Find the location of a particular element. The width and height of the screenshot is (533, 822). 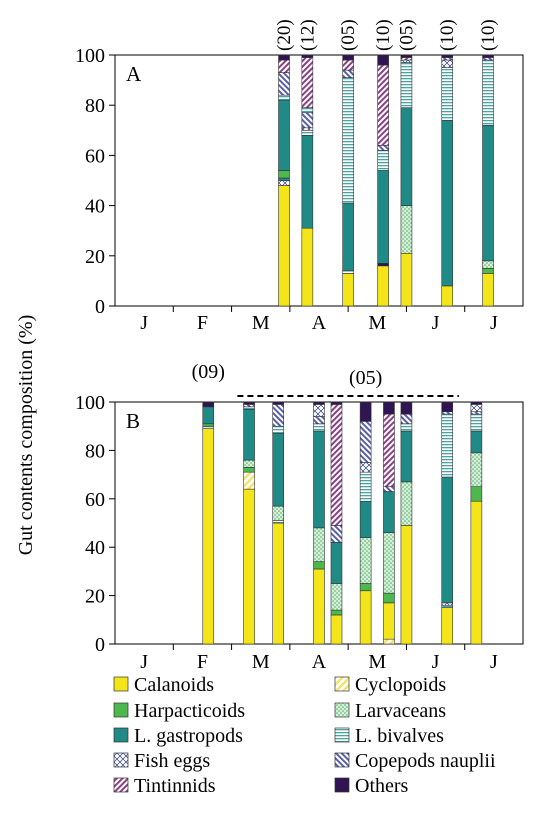

legend-item-cyclopoids: Cyclopoids is located at coordinates (390, 685).